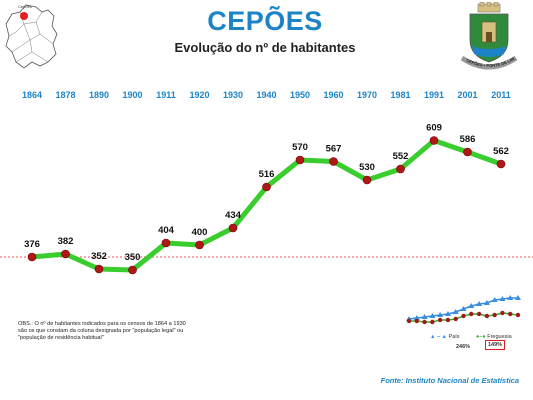 This screenshot has width=533, height=400. I want to click on x-tick-label: 1960, so click(333, 95).